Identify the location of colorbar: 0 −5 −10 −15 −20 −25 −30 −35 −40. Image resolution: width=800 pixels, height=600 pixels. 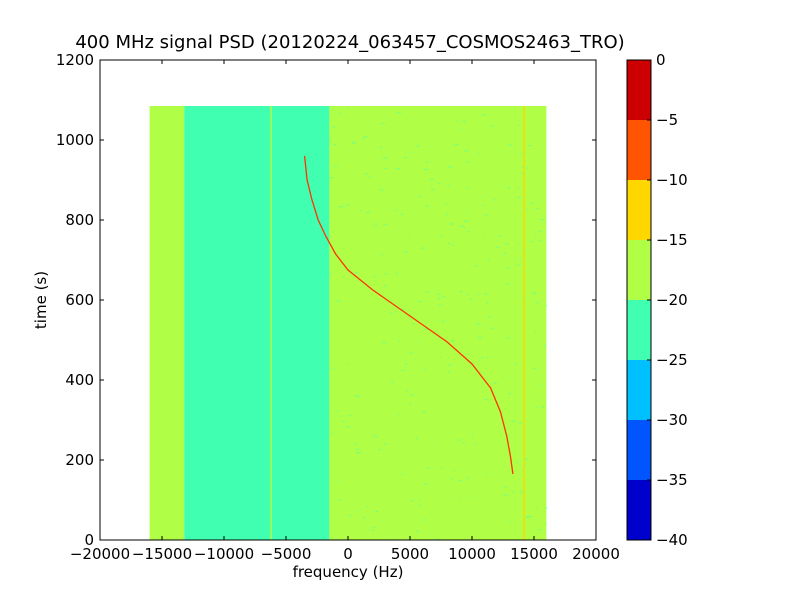
(657, 300).